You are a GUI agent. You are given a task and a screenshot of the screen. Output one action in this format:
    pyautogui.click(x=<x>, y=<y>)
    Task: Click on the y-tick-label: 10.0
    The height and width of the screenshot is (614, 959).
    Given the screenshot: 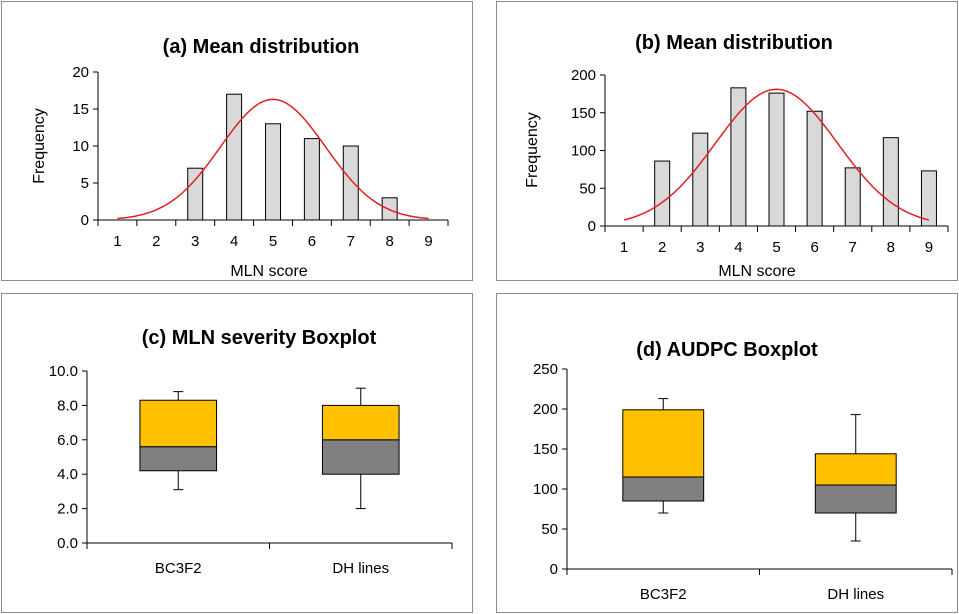 What is the action you would take?
    pyautogui.click(x=63, y=371)
    